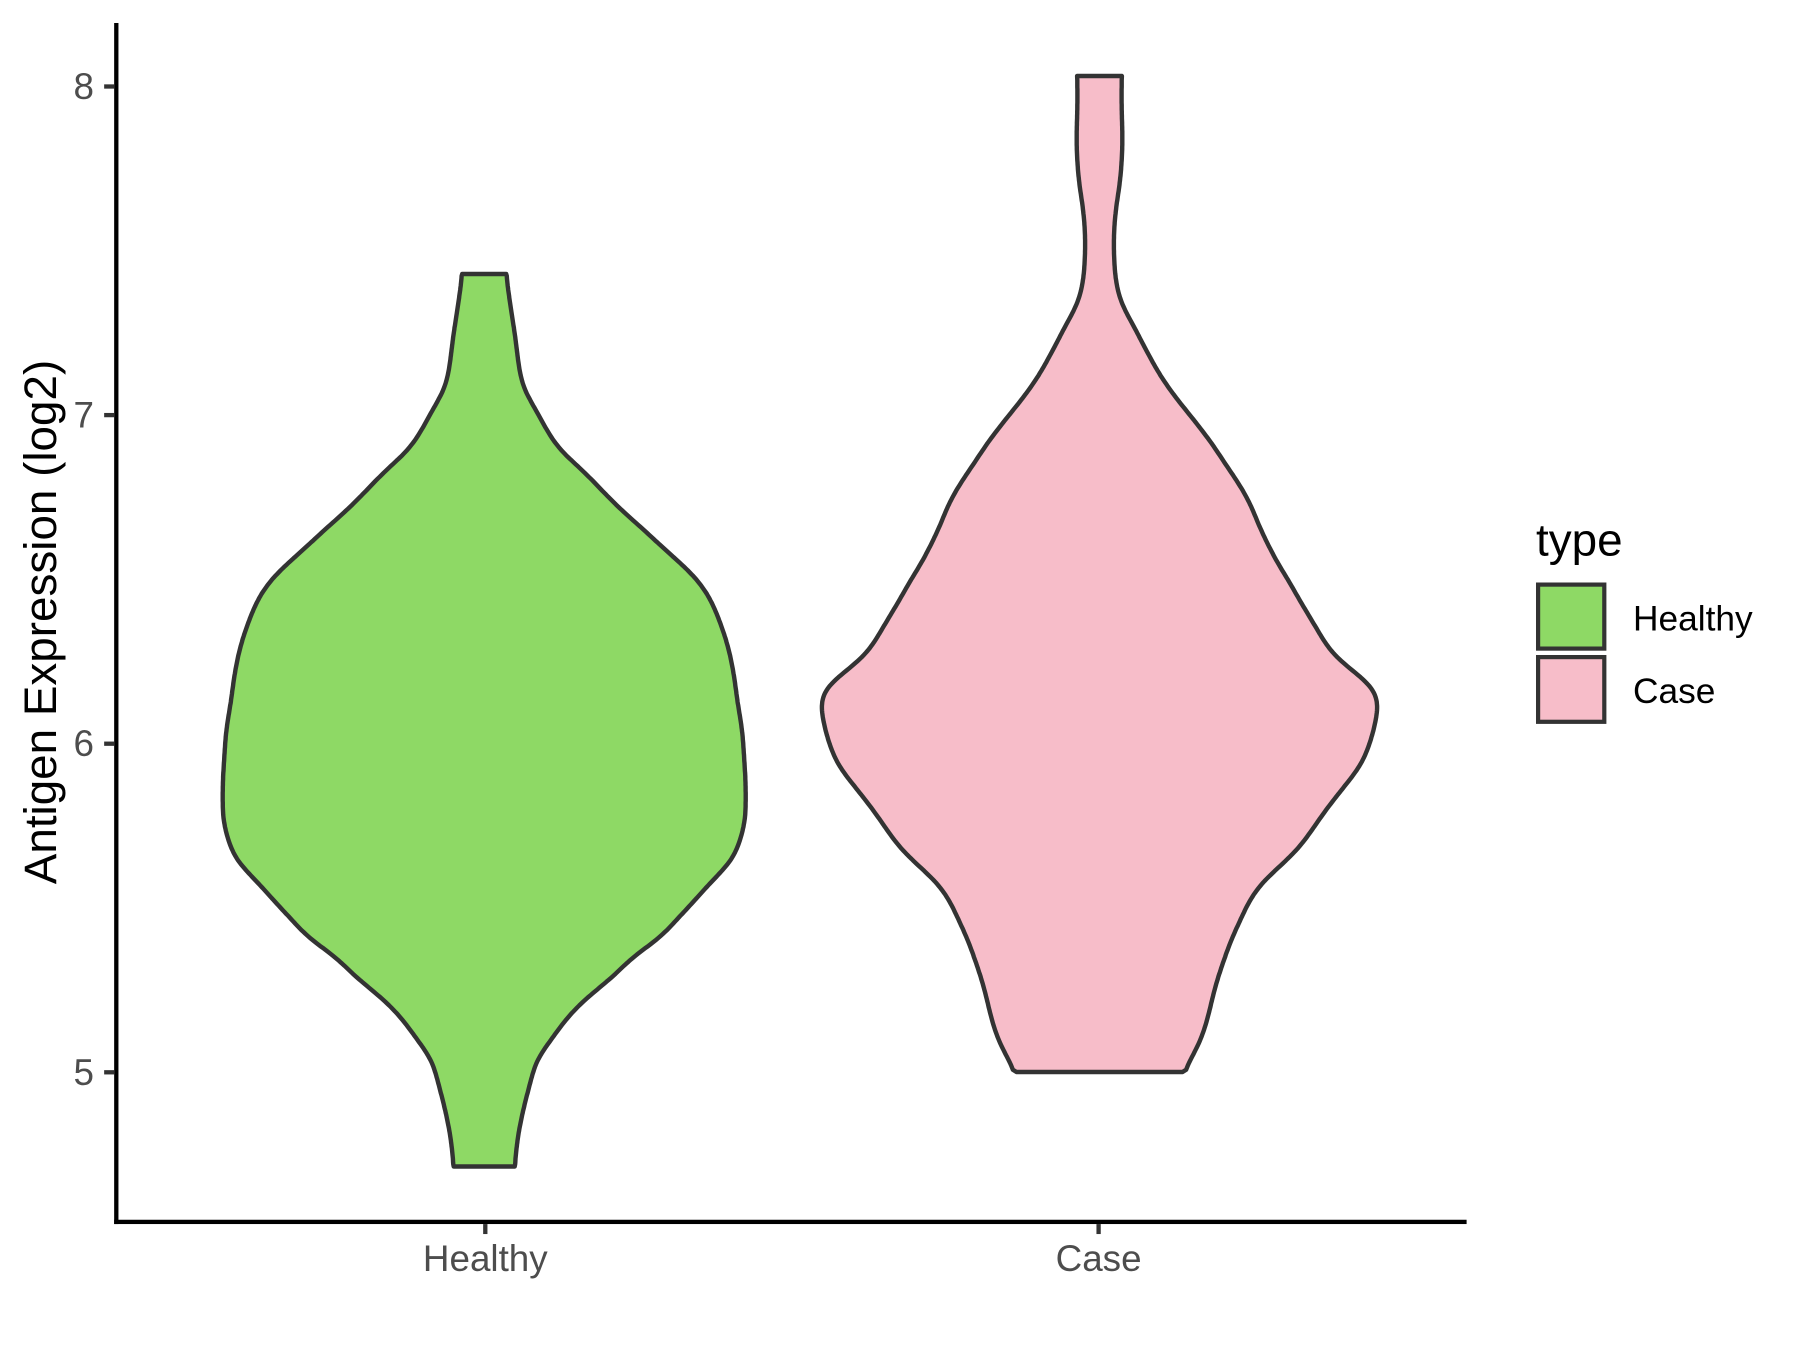  I want to click on svg-text: 7, so click(84, 415).